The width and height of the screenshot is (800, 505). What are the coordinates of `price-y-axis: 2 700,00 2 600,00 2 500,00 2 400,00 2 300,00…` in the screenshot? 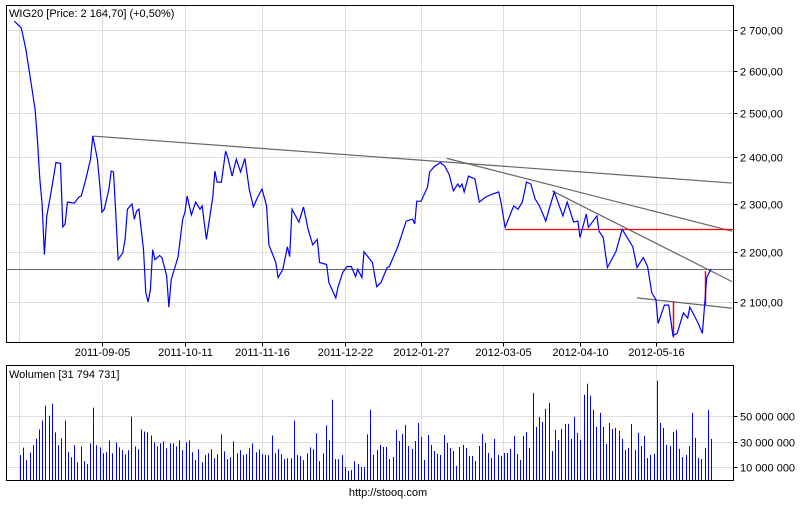 It's located at (758, 168).